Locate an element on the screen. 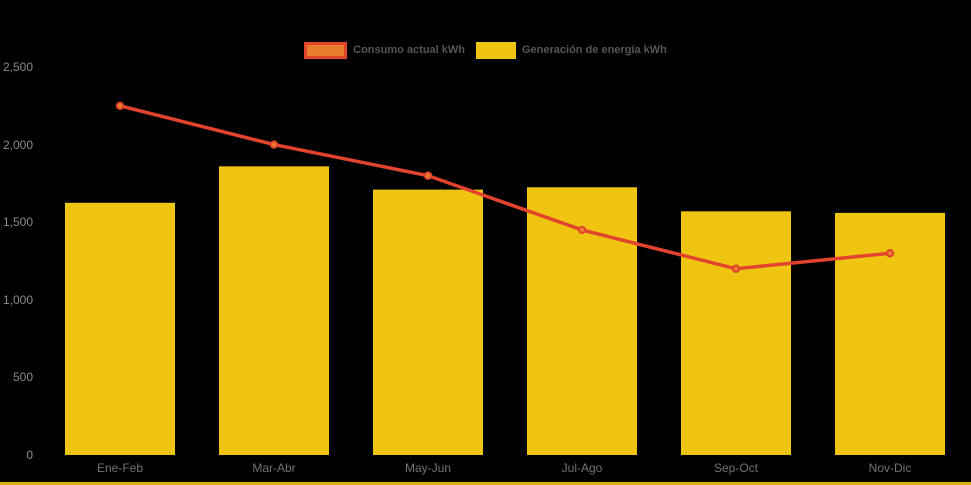 This screenshot has width=971, height=485. bar-Sep-Oct is located at coordinates (736, 333).